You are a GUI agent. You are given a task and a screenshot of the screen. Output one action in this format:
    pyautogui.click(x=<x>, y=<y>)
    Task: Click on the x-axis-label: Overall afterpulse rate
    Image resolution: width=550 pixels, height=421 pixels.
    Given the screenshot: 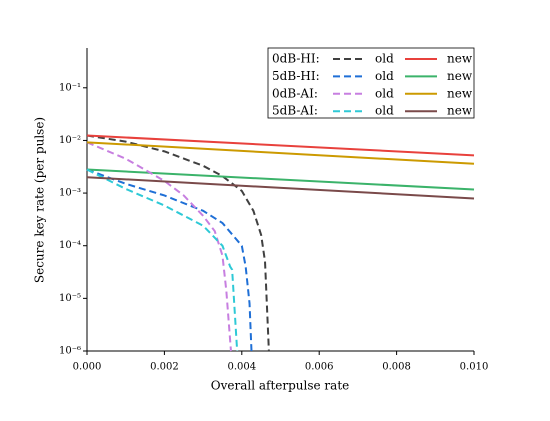 What is the action you would take?
    pyautogui.click(x=280, y=386)
    